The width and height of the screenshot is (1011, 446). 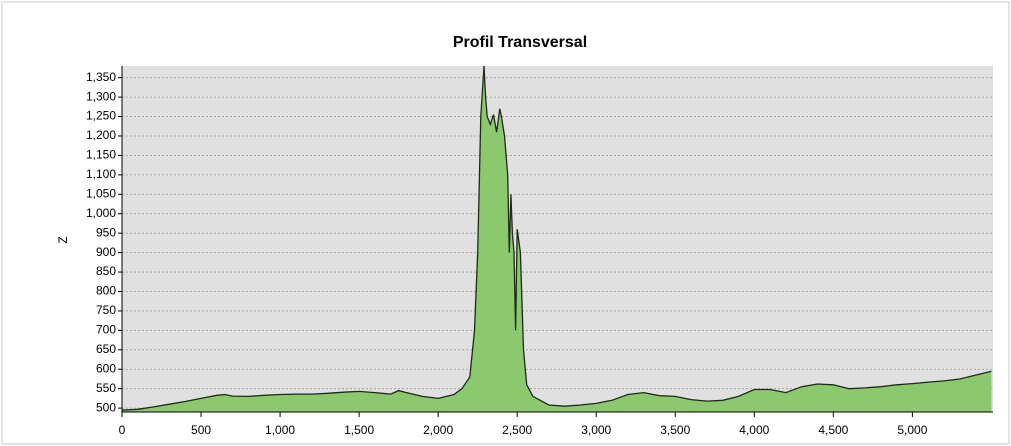 What do you see at coordinates (106, 368) in the screenshot?
I see `y-tick-label: 600` at bounding box center [106, 368].